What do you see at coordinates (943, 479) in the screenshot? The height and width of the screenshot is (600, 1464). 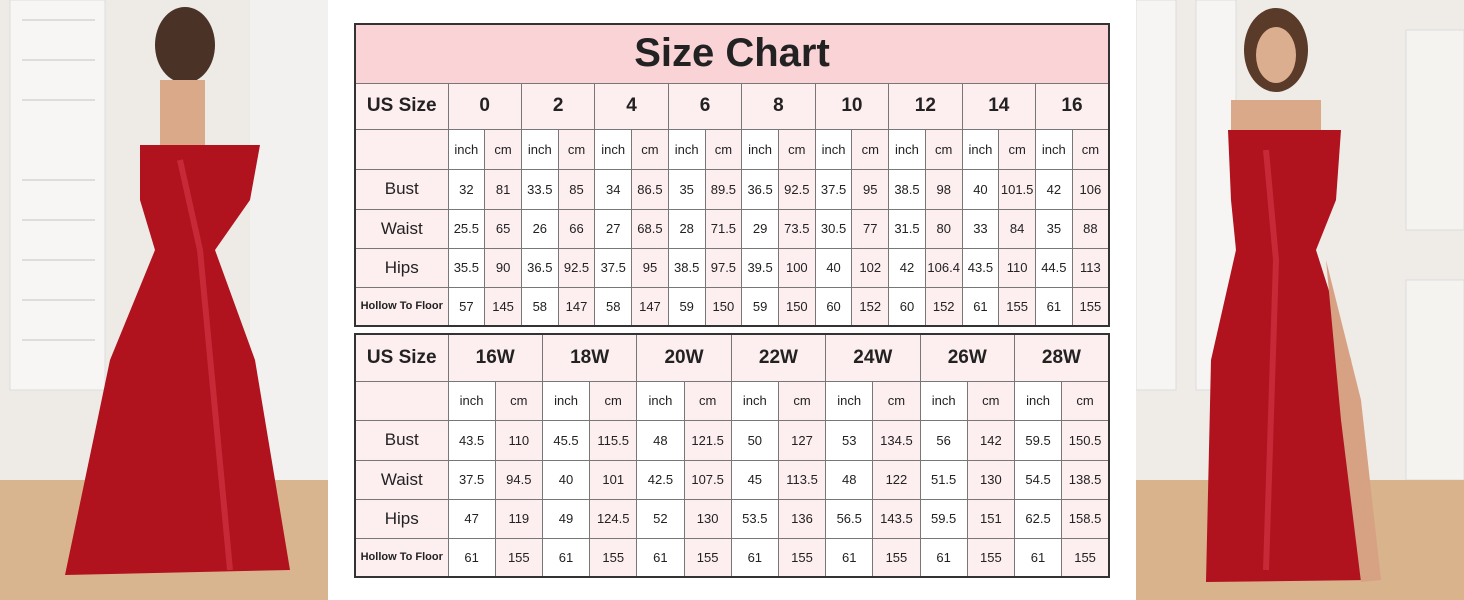 I see `inch-value-cell: 51.5` at bounding box center [943, 479].